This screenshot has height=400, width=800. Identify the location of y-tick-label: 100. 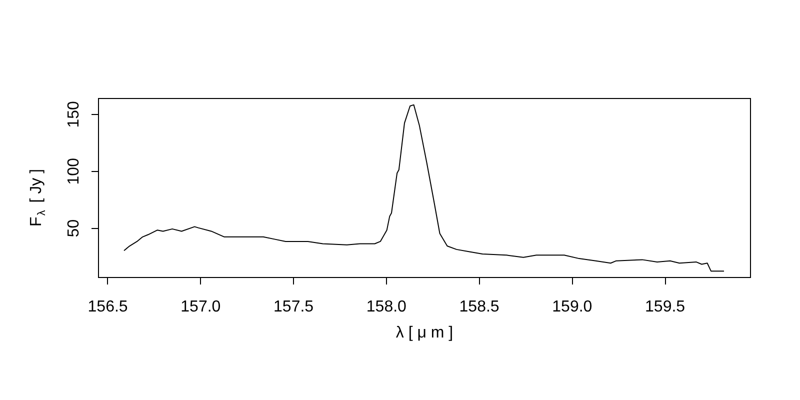
(74, 171).